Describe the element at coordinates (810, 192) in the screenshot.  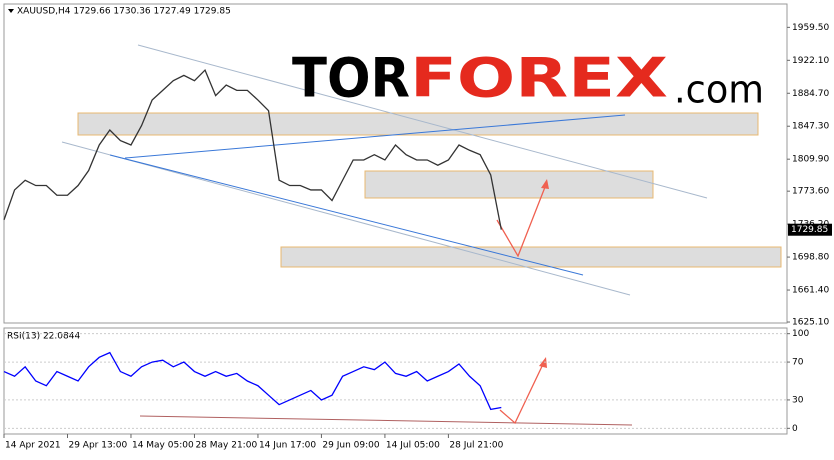
I see `y-tick-label: 1773.60` at that location.